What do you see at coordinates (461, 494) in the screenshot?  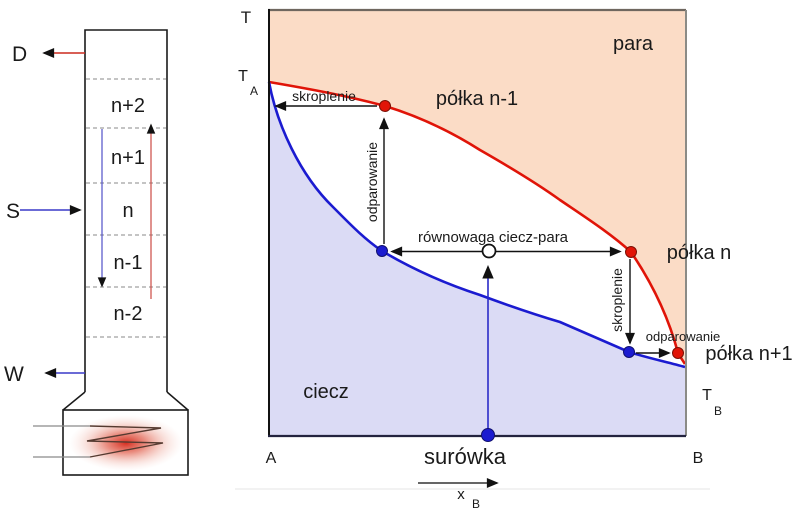 I see `x-composition-label: x` at bounding box center [461, 494].